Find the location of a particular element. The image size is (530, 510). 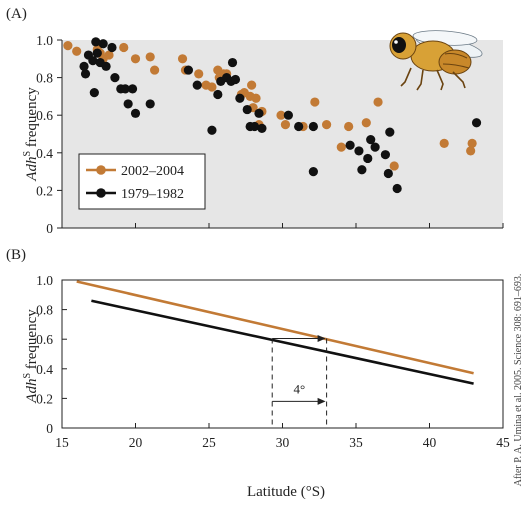

panel-b-x-tick-label: 45 is located at coordinates (503, 442).